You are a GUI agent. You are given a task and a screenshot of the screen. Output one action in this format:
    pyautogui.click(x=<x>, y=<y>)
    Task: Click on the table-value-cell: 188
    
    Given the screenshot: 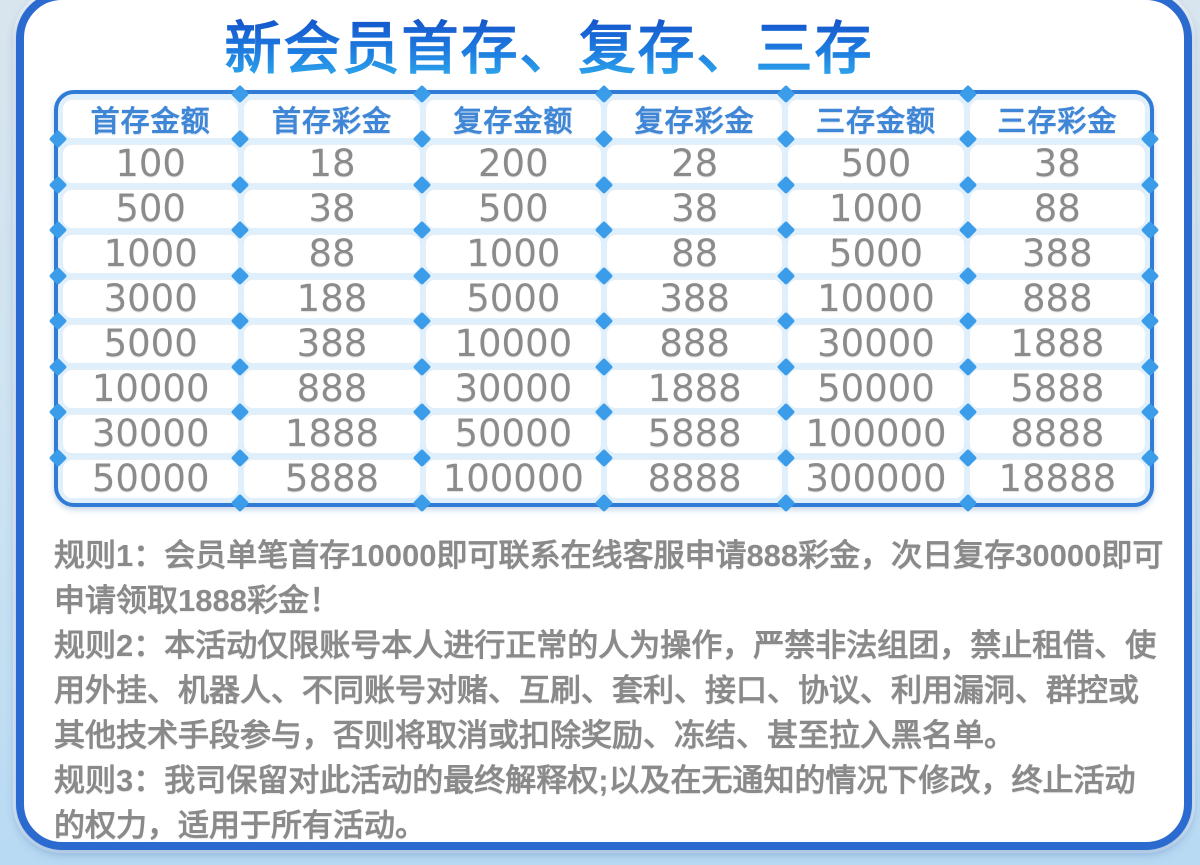 What is the action you would take?
    pyautogui.click(x=332, y=298)
    